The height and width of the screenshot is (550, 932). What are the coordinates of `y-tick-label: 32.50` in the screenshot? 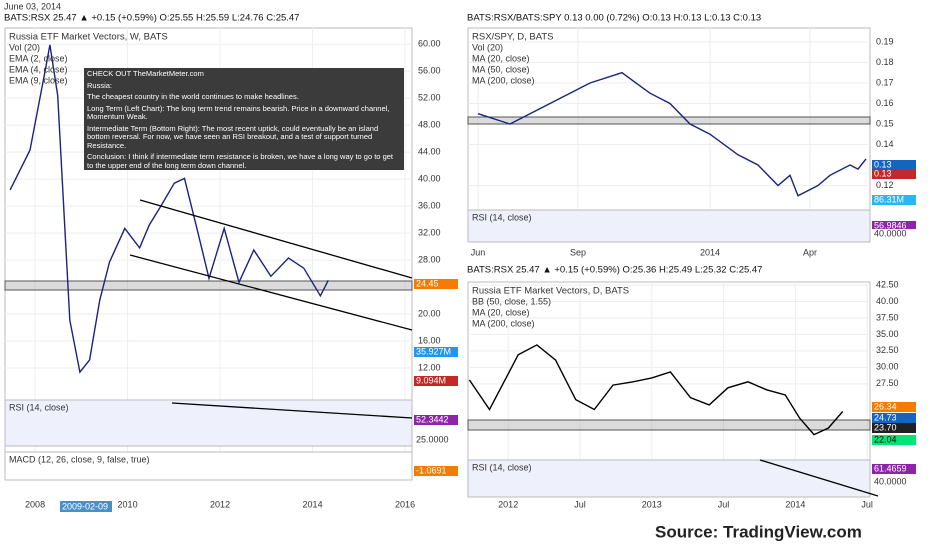 It's located at (887, 350).